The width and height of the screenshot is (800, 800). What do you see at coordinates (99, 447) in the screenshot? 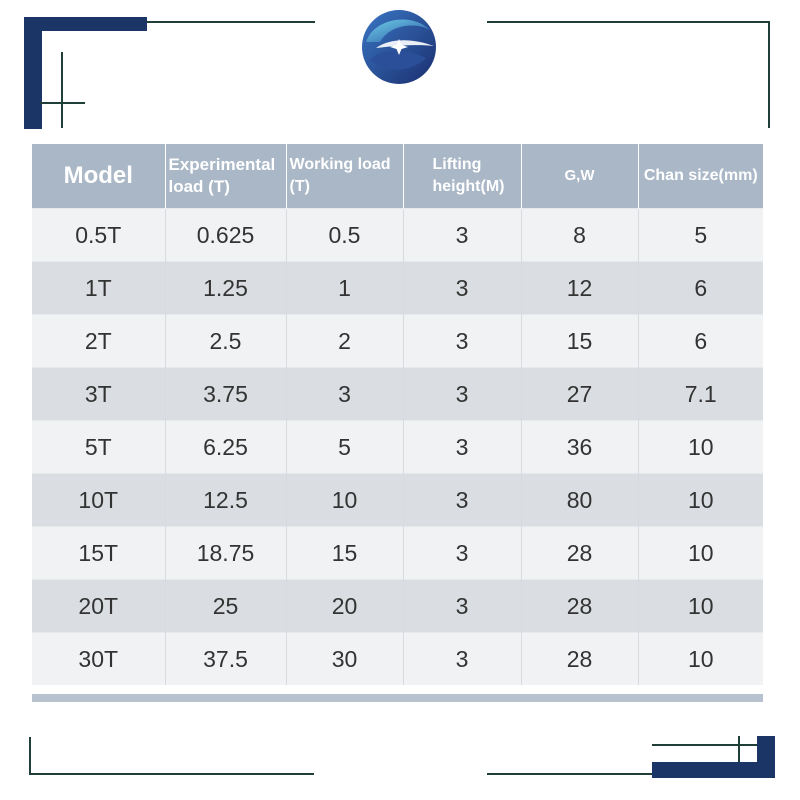
I see `cell-model: 5T` at bounding box center [99, 447].